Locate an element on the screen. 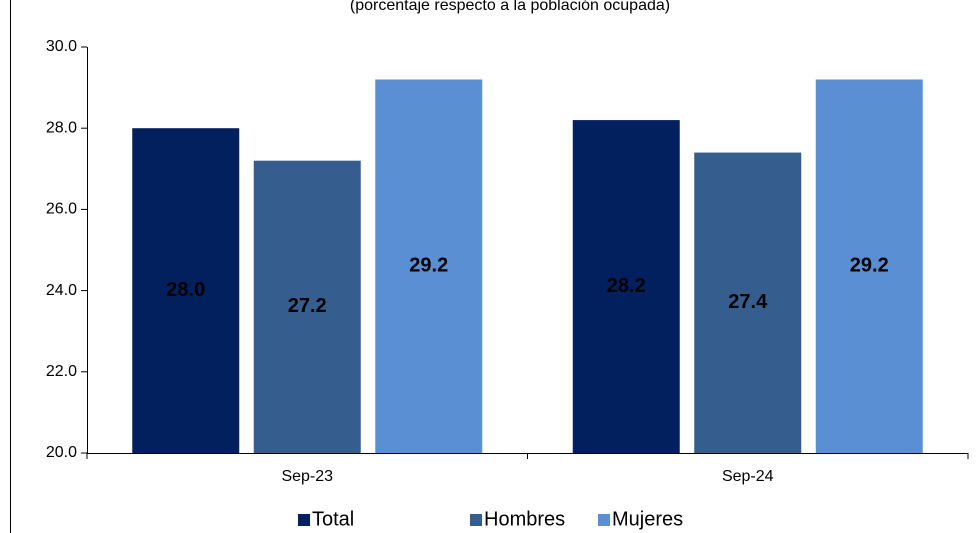  y-tick-label: 22.0 is located at coordinates (61, 371).